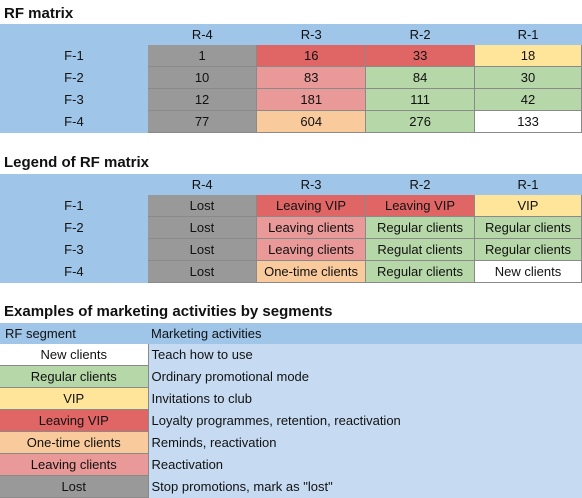 The width and height of the screenshot is (582, 498). Describe the element at coordinates (311, 77) in the screenshot. I see `rf-matrix-cell: 83` at that location.